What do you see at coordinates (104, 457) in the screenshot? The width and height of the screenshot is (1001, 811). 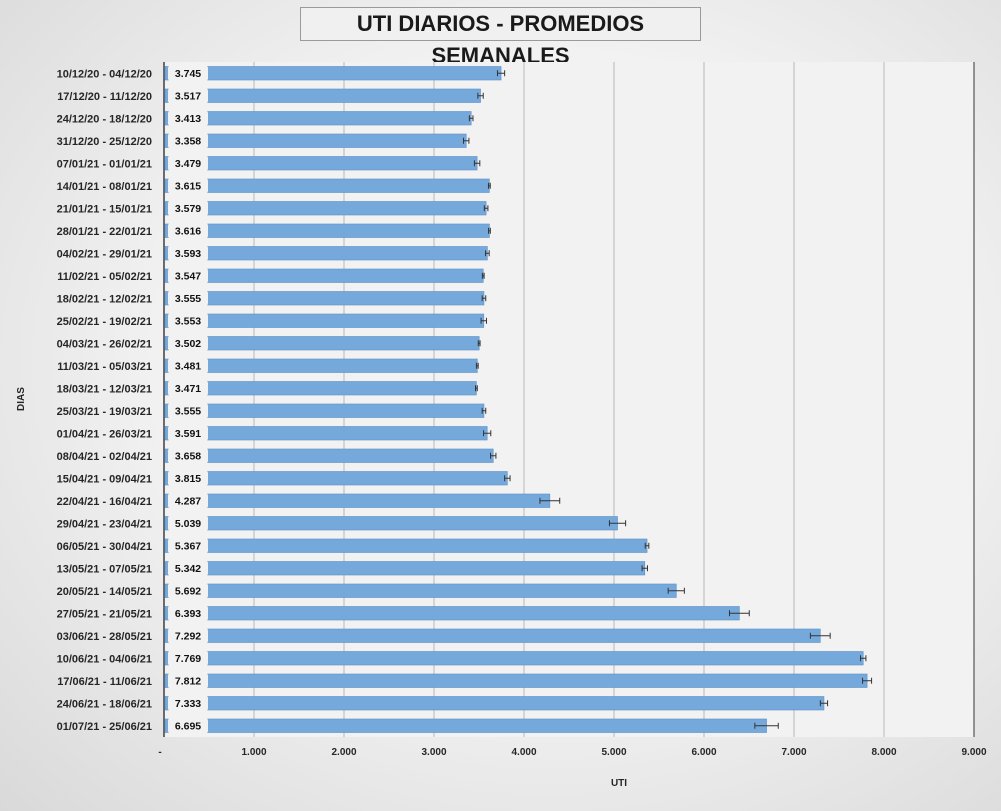 I see `category-label: 08/04/21 - 02/04/21` at bounding box center [104, 457].